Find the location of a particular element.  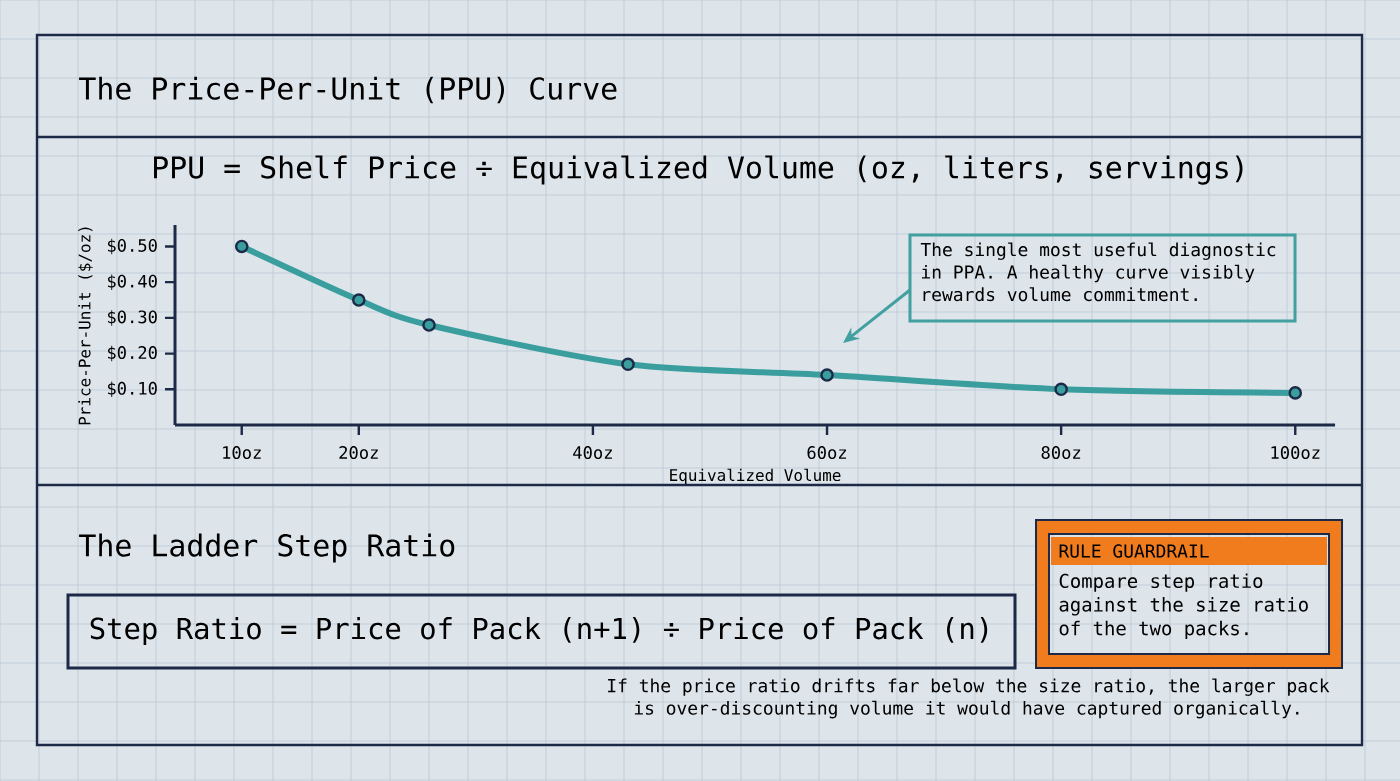

chart-subtitle: PPU = Shelf Price ÷ Equivalized Volume (oz, liters, servings) is located at coordinates (698, 170).